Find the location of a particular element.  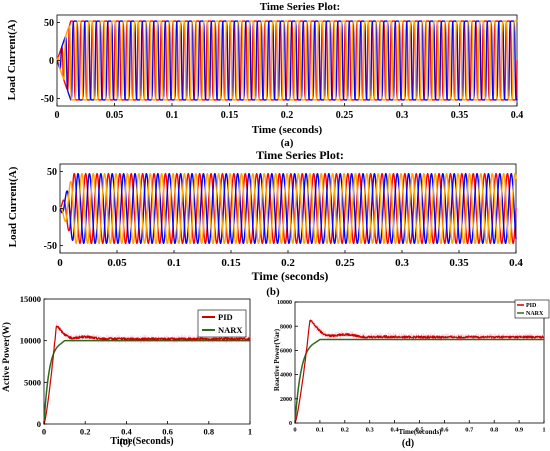

panel-a-x-axis-title: Time (seconds) is located at coordinates (287, 130).